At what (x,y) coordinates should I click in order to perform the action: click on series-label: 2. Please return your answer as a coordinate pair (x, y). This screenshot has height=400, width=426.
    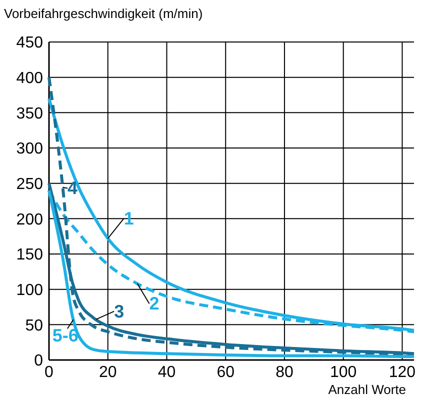
    Looking at the image, I should click on (154, 304).